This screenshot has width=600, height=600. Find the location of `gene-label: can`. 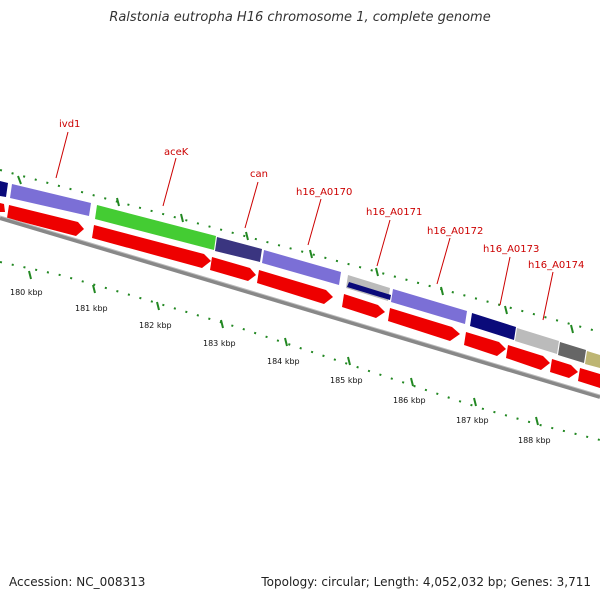

gene-label: can is located at coordinates (259, 174).